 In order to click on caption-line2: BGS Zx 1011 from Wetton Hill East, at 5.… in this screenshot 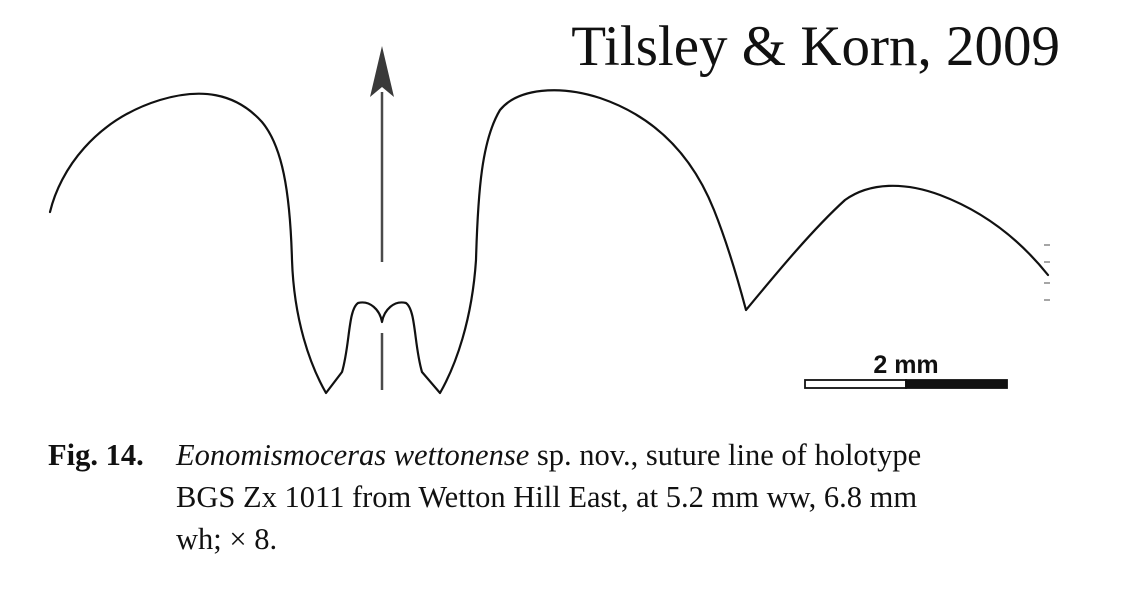, I will do `click(547, 497)`.